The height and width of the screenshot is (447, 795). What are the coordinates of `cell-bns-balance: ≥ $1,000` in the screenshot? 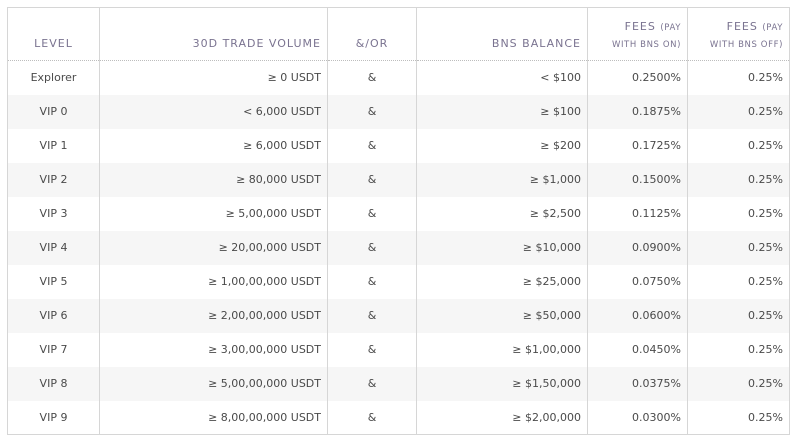 It's located at (502, 179).